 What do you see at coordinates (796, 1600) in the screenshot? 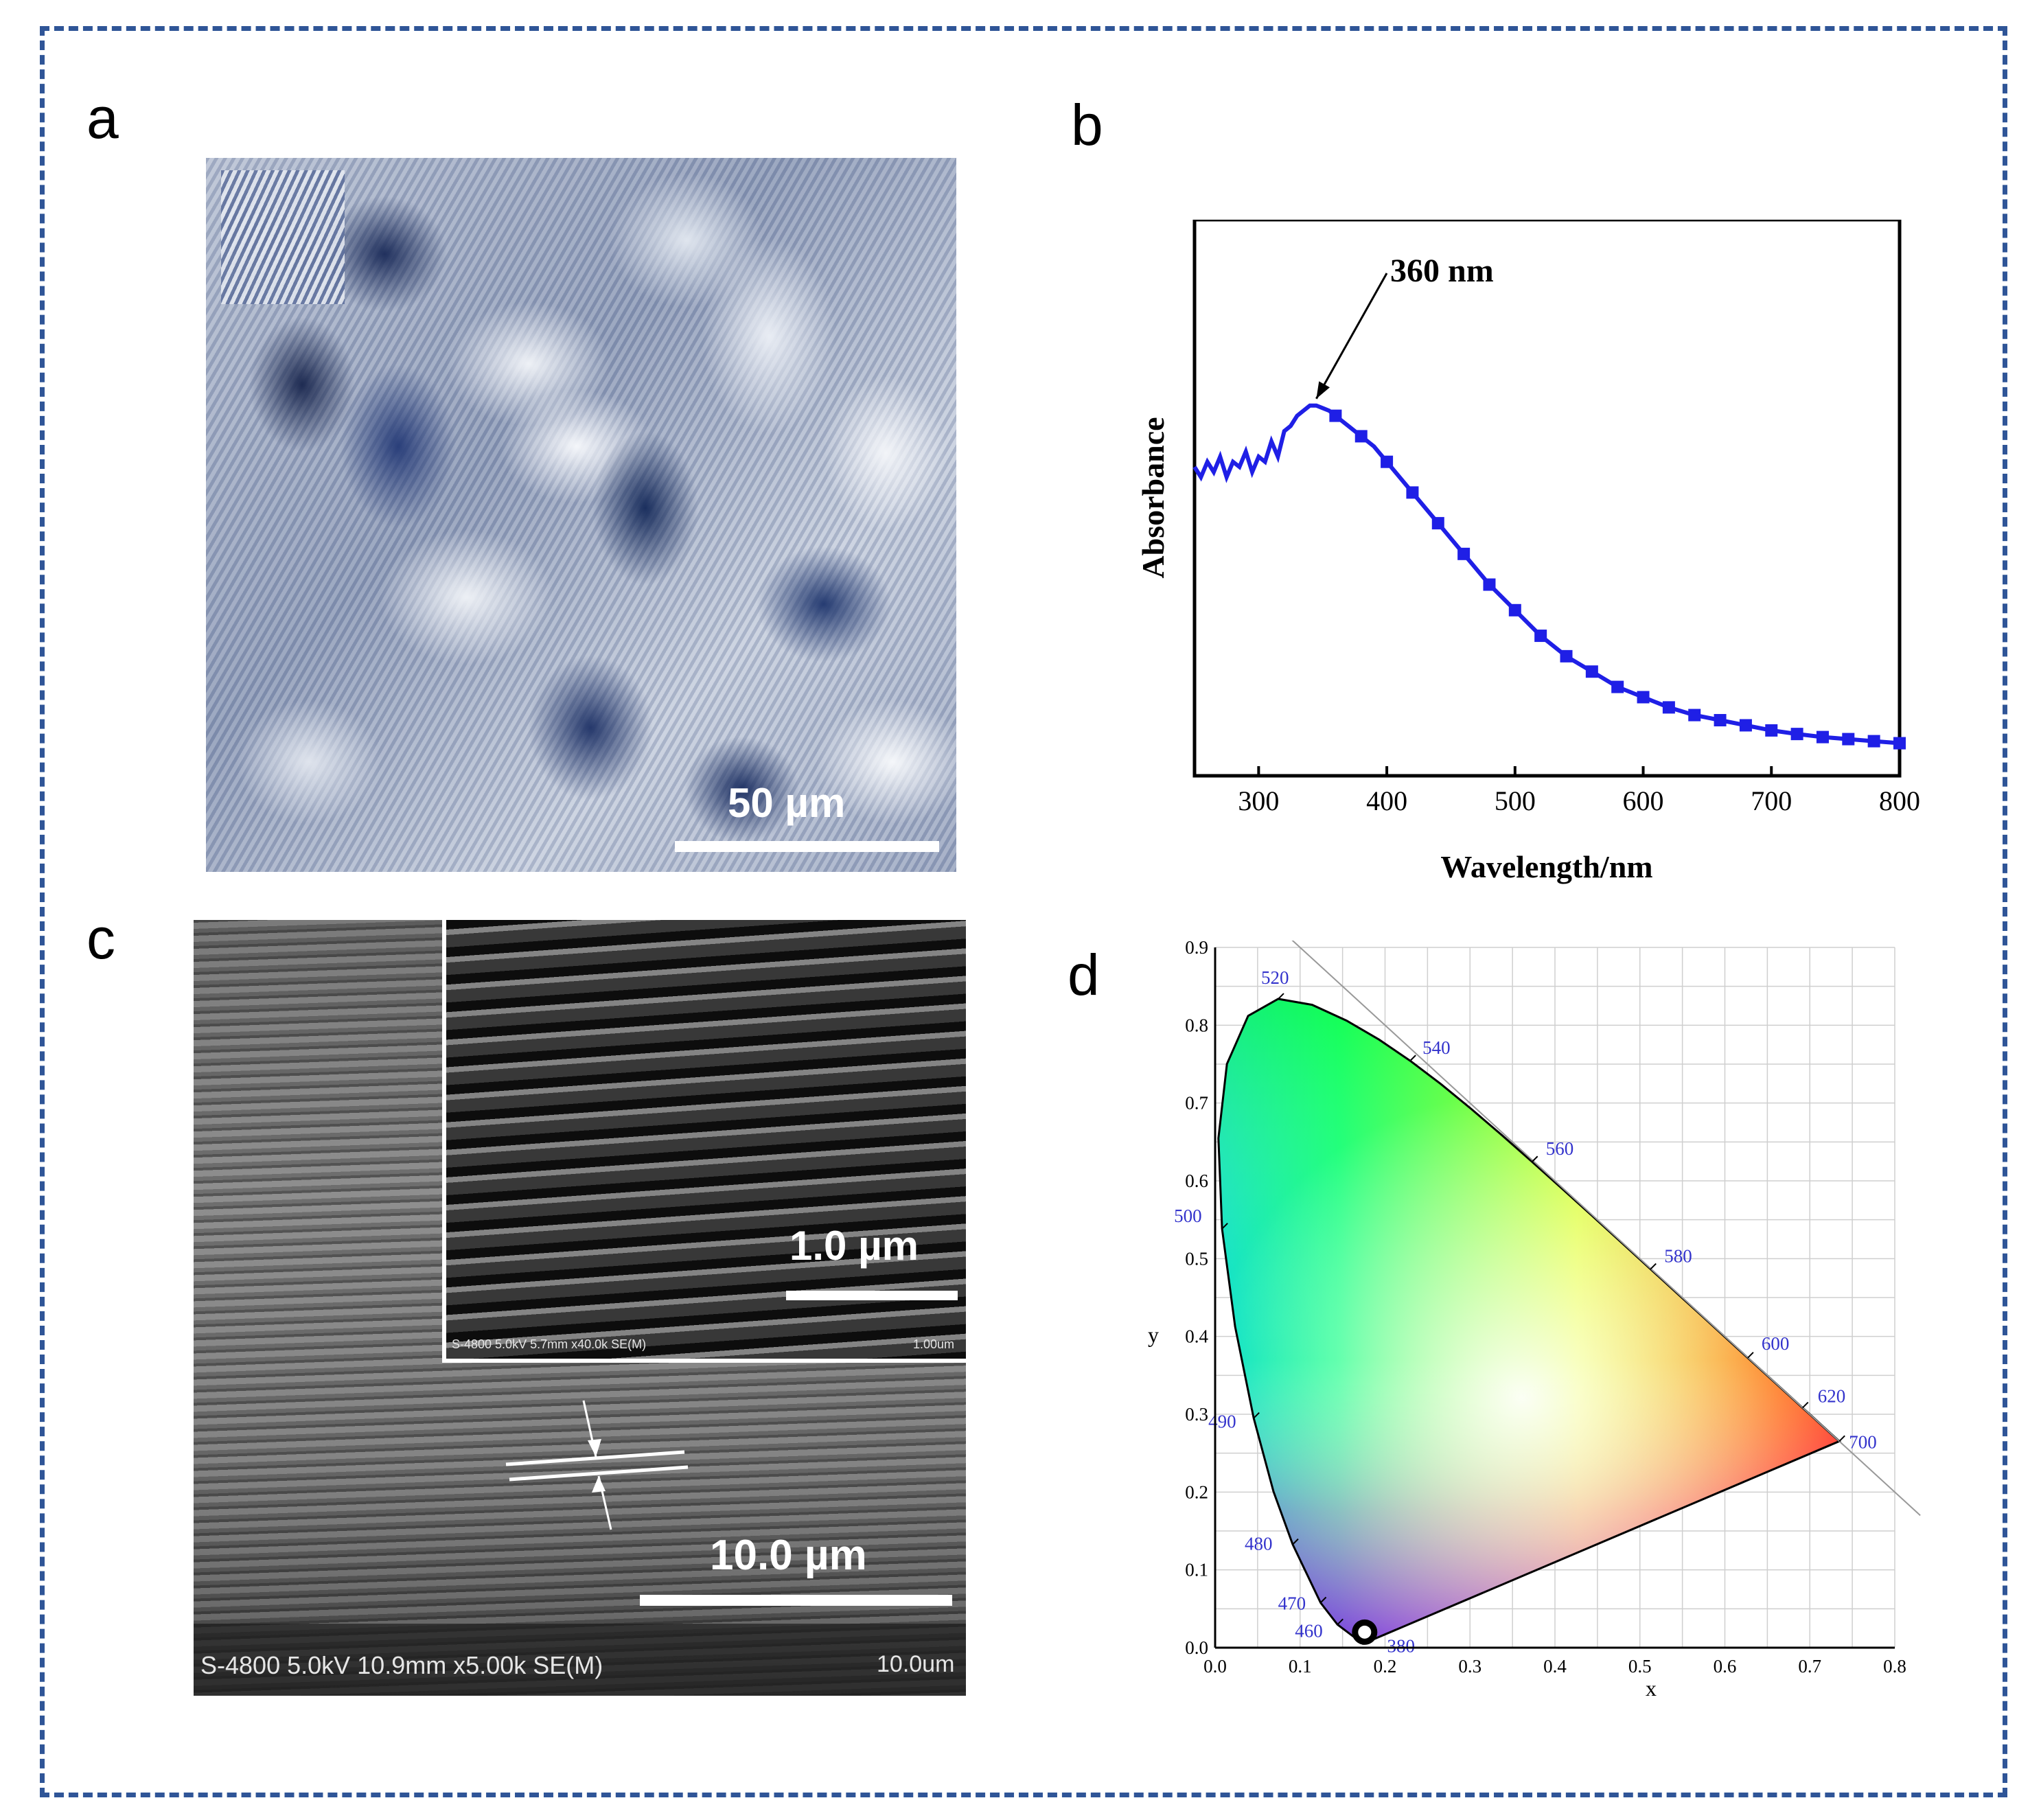
I see `panel-c-main-scale-bar` at bounding box center [796, 1600].